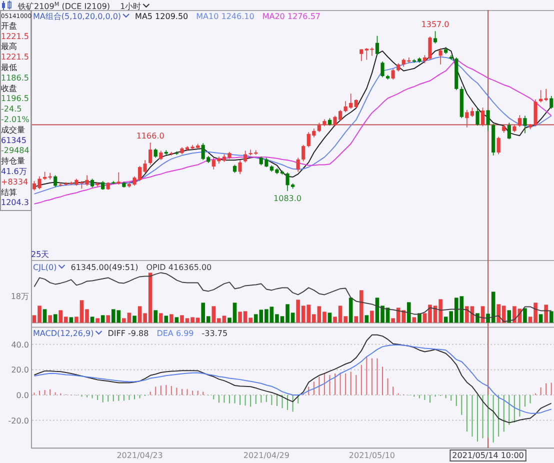 The image size is (554, 463). I want to click on legend-title: MA组合(5,10,20,0,0,0), so click(77, 16).